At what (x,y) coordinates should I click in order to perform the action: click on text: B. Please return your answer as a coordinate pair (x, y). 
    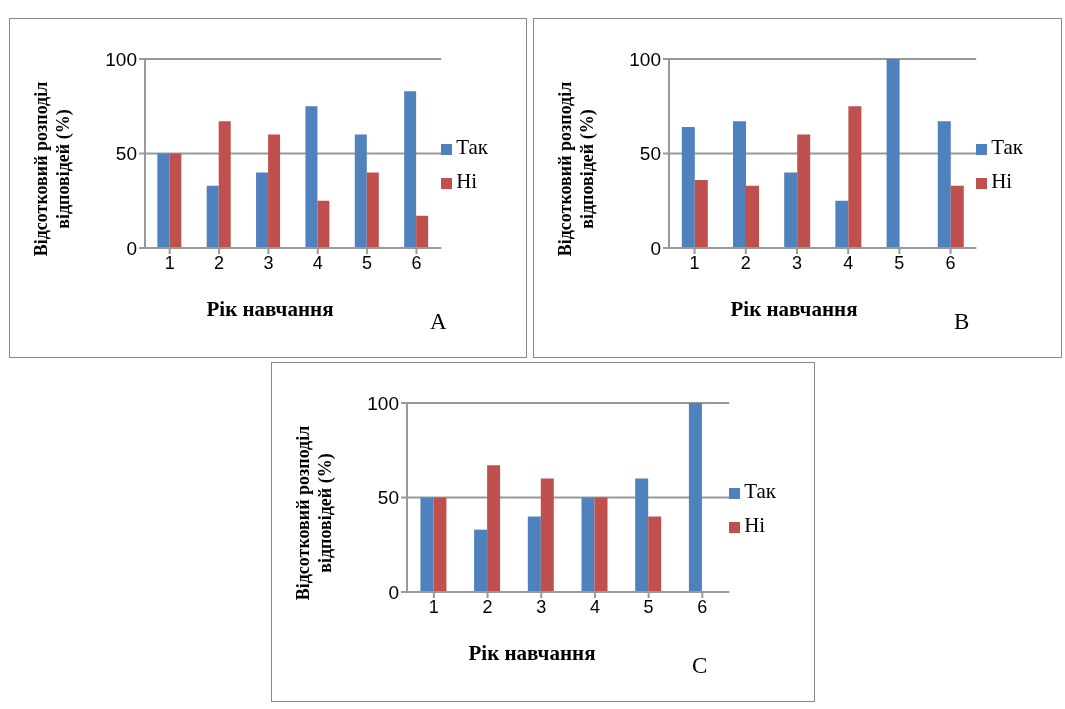
    Looking at the image, I should click on (962, 322).